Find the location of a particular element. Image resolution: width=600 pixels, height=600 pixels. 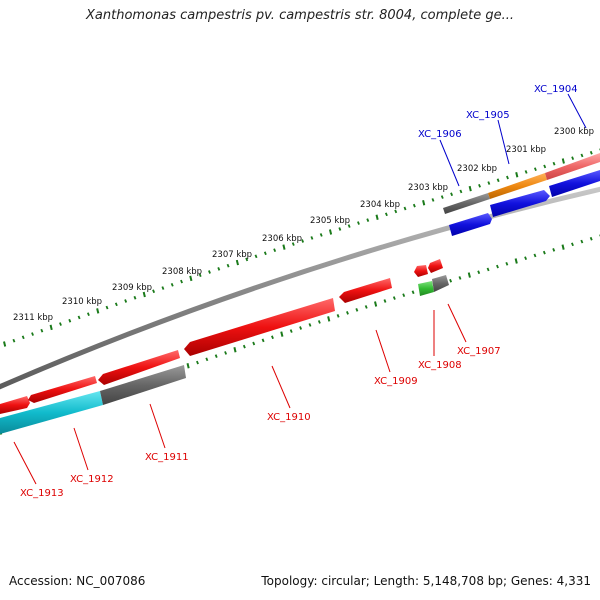

gene-label-xc-1906: XC_1906 is located at coordinates (440, 134).